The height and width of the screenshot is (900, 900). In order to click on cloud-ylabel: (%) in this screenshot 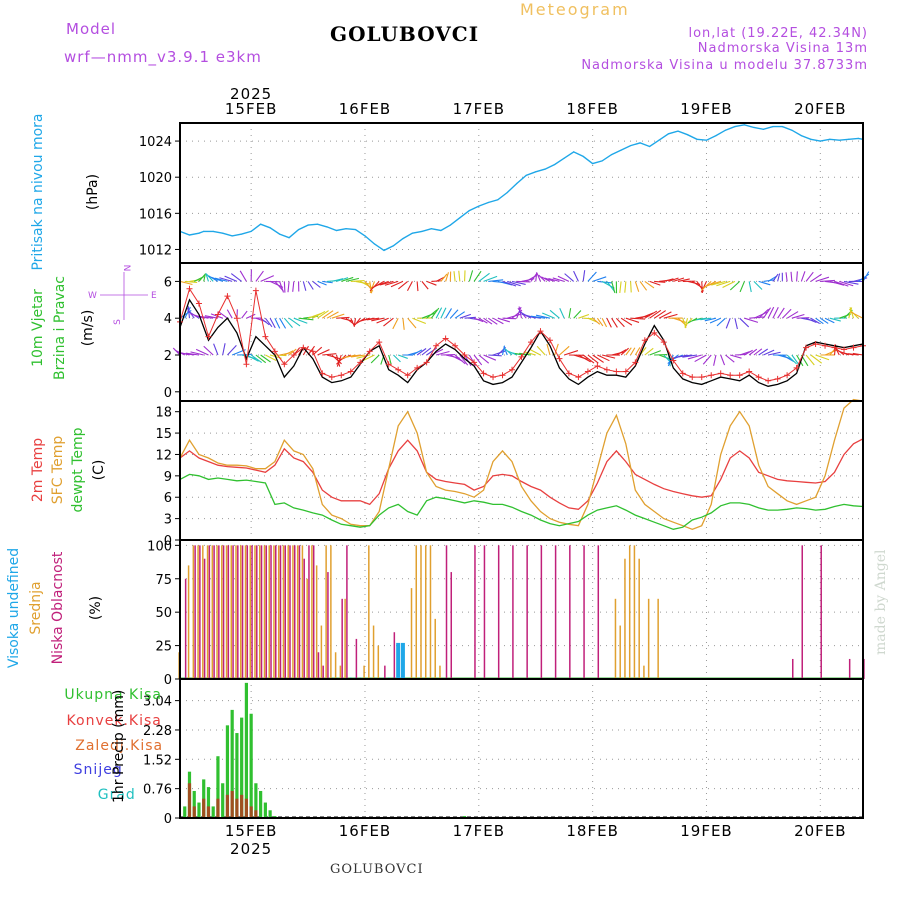, I will do `click(96, 608)`.